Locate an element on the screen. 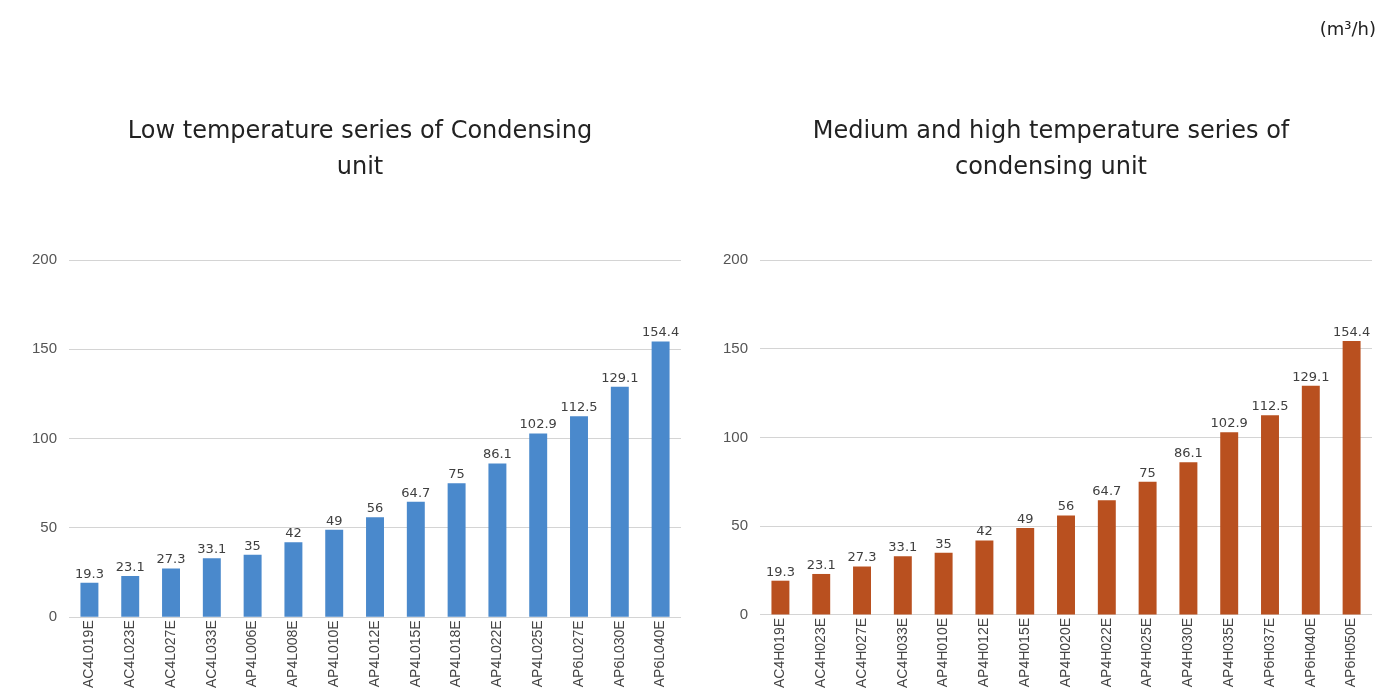 The height and width of the screenshot is (691, 1382). x-tick-label: AP4H030E is located at coordinates (1187, 652).